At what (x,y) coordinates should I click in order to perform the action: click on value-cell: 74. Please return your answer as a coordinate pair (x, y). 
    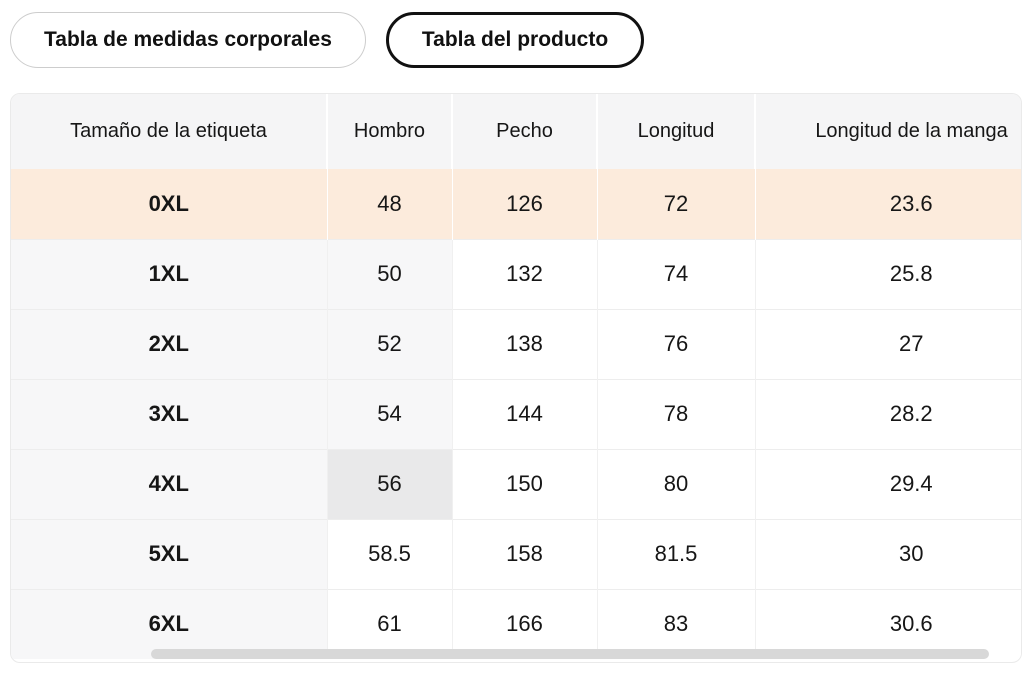
    Looking at the image, I should click on (676, 273).